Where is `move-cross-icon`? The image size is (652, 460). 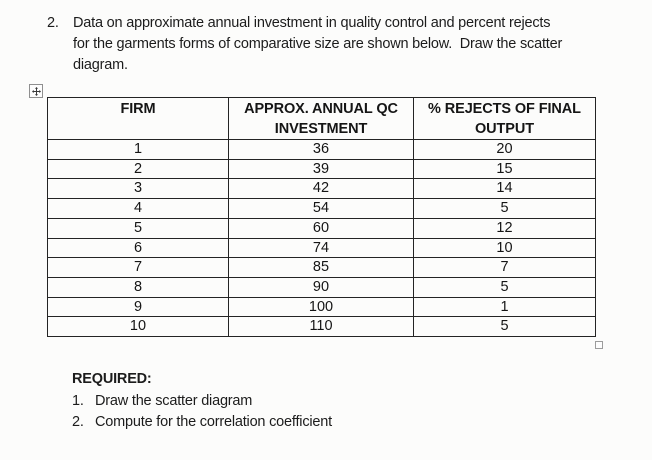
move-cross-icon is located at coordinates (36, 91).